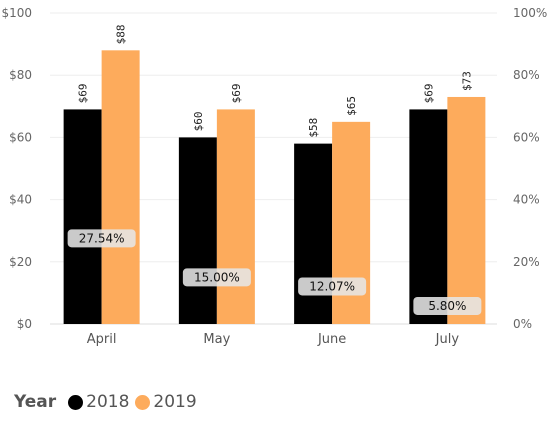 This screenshot has width=549, height=427. Describe the element at coordinates (20, 75) in the screenshot. I see `y-tick-label: $80` at that location.